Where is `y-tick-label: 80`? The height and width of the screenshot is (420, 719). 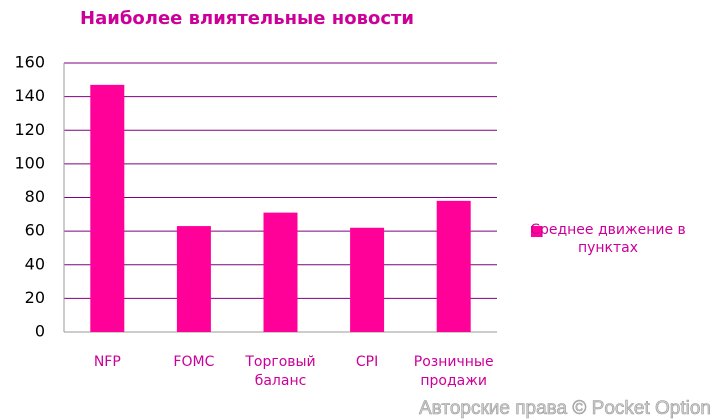
y-tick-label: 80 is located at coordinates (35, 196).